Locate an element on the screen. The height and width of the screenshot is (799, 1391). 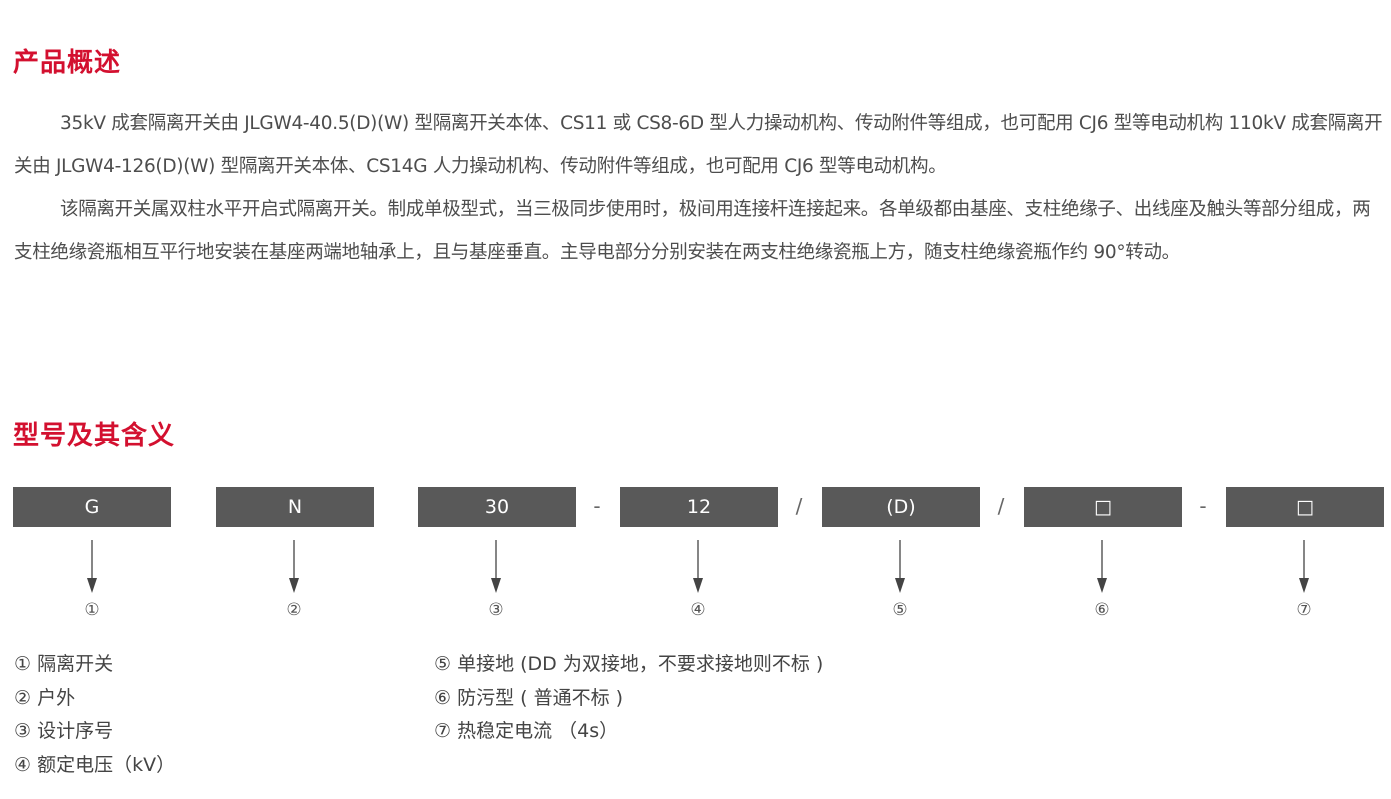
overview-title: 产品概述 is located at coordinates (67, 63).